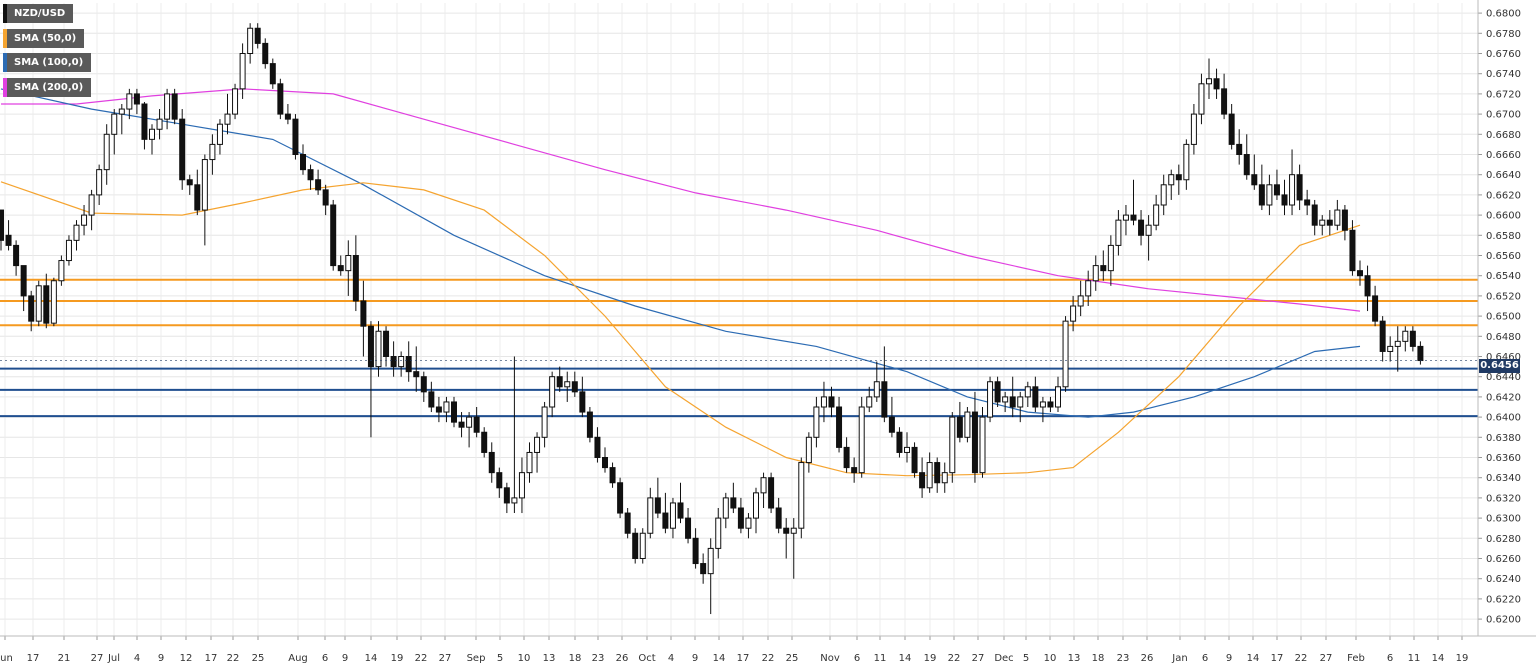 The width and height of the screenshot is (1536, 669). Describe the element at coordinates (1503, 418) in the screenshot. I see `y-tick-label: 0.6400` at that location.